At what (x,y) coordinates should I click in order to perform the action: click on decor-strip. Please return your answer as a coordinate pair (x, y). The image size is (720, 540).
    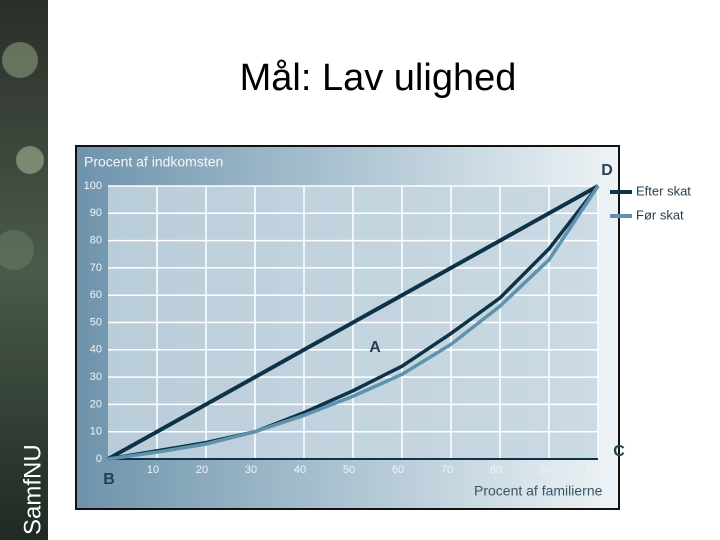
    Looking at the image, I should click on (24, 270).